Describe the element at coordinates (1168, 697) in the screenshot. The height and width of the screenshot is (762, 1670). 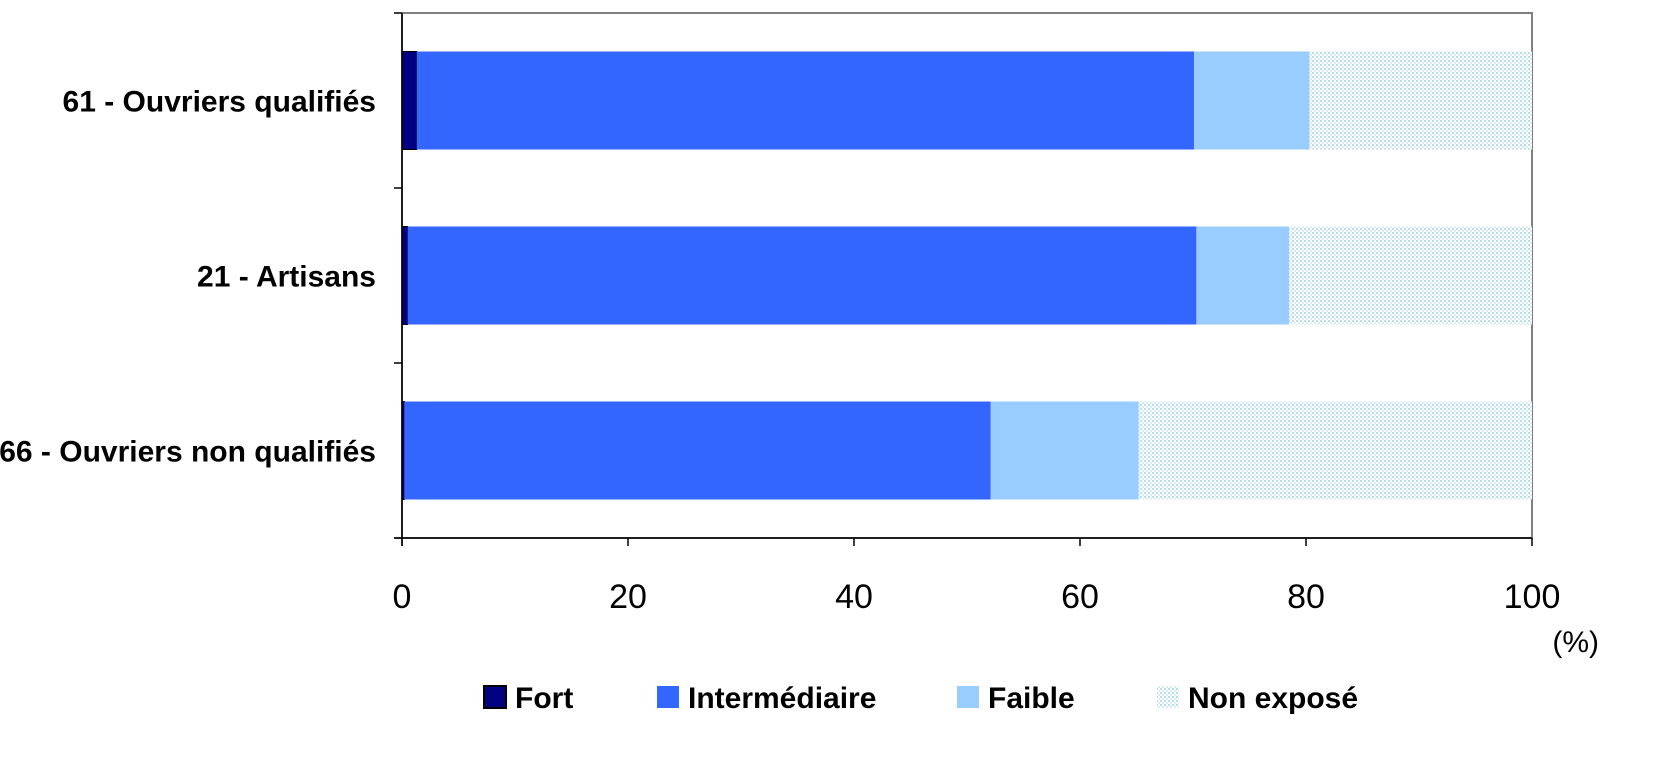
I see `legend-swatch-non-expos-` at that location.